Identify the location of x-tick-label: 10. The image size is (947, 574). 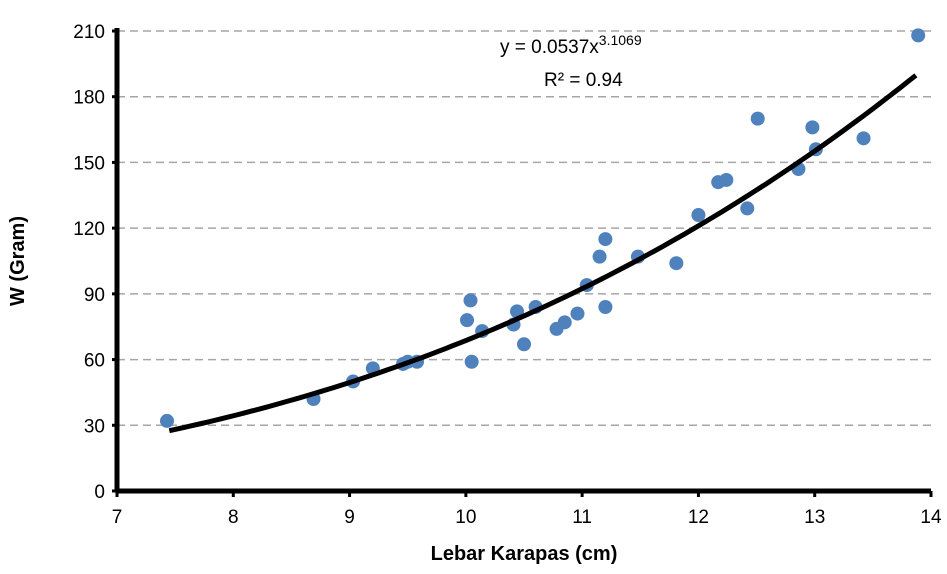
(465, 517).